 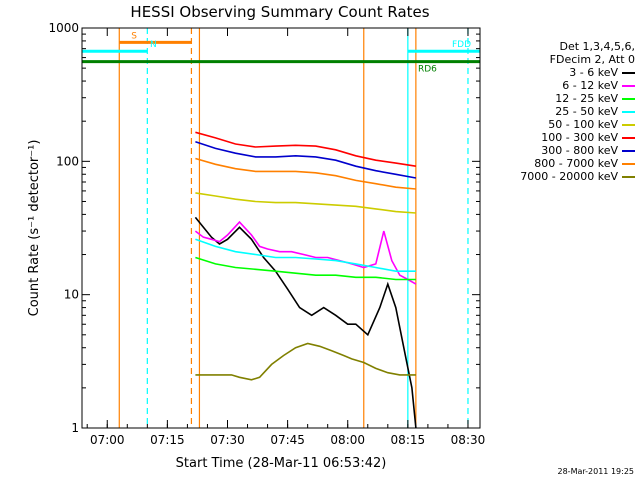 What do you see at coordinates (565, 72) in the screenshot?
I see `legend-item: 3 - 6 keV` at bounding box center [565, 72].